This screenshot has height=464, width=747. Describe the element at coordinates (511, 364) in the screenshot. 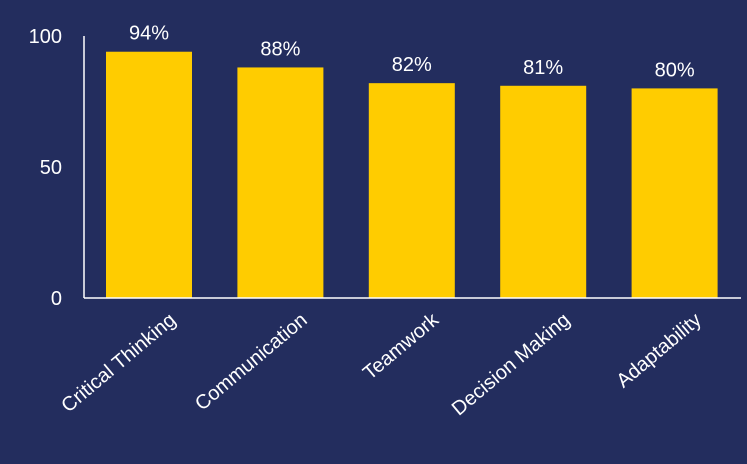

I see `category-label: Decision Making` at that location.